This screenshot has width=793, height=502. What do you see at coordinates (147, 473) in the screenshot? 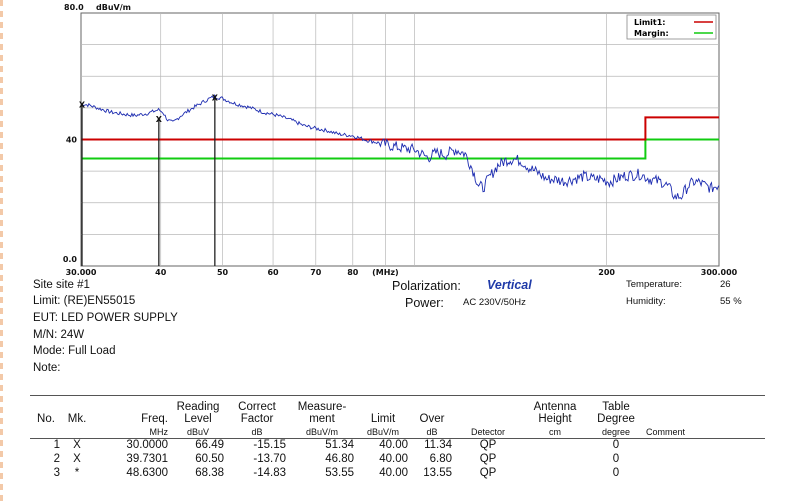
I see `row-freq: 48.6300` at bounding box center [147, 473].